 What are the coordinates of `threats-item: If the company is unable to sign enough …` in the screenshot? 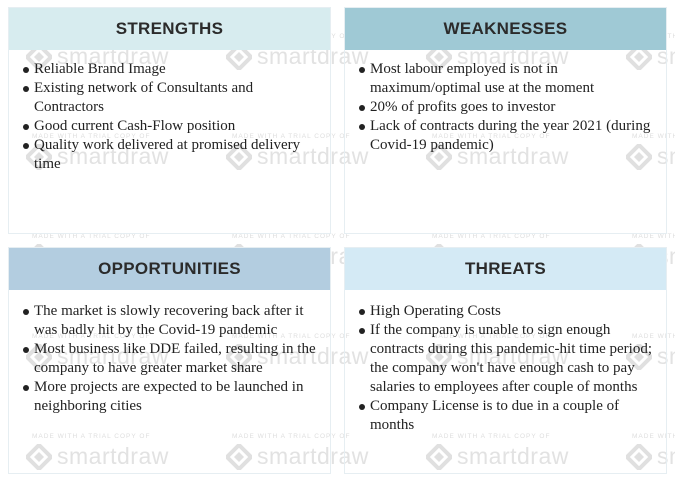 It's located at (508, 359).